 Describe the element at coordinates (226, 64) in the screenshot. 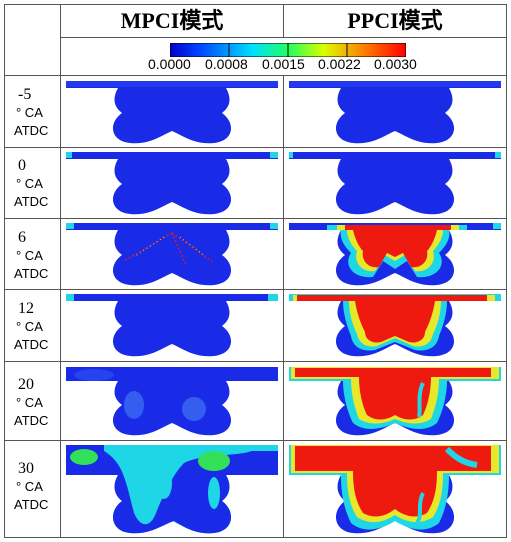

I see `colorbar-tick-label: 0.0008` at that location.